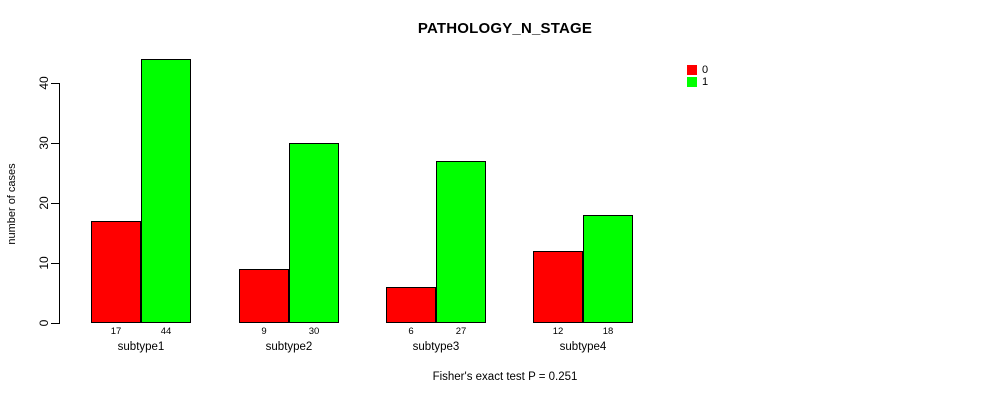 The image size is (990, 400). What do you see at coordinates (436, 347) in the screenshot?
I see `category-label-subtype3: subtype3` at bounding box center [436, 347].